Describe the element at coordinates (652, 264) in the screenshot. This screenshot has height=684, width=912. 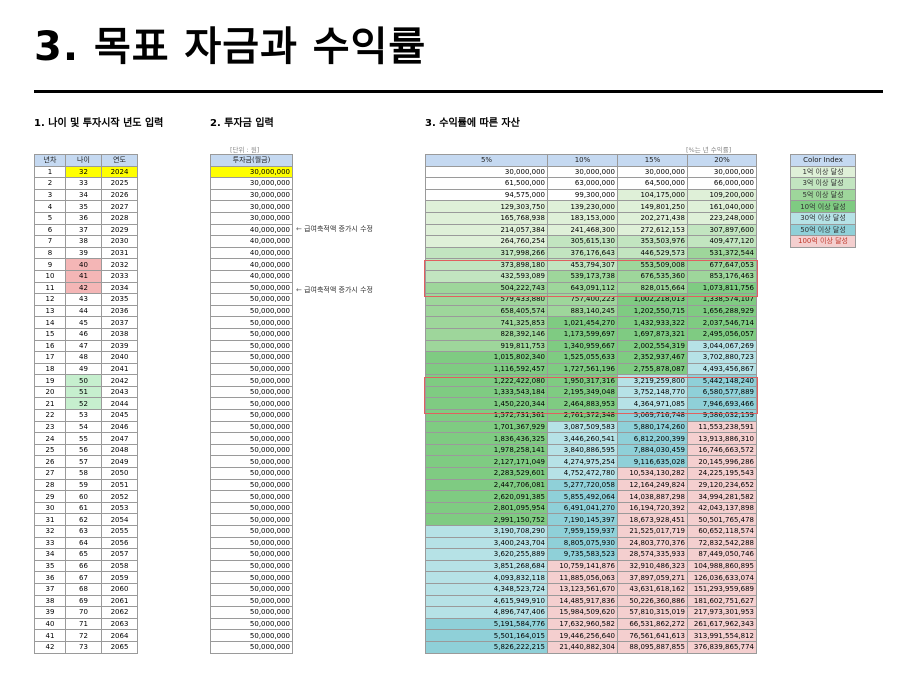
I see `asset-cell-r15: 553,509,008` at that location.